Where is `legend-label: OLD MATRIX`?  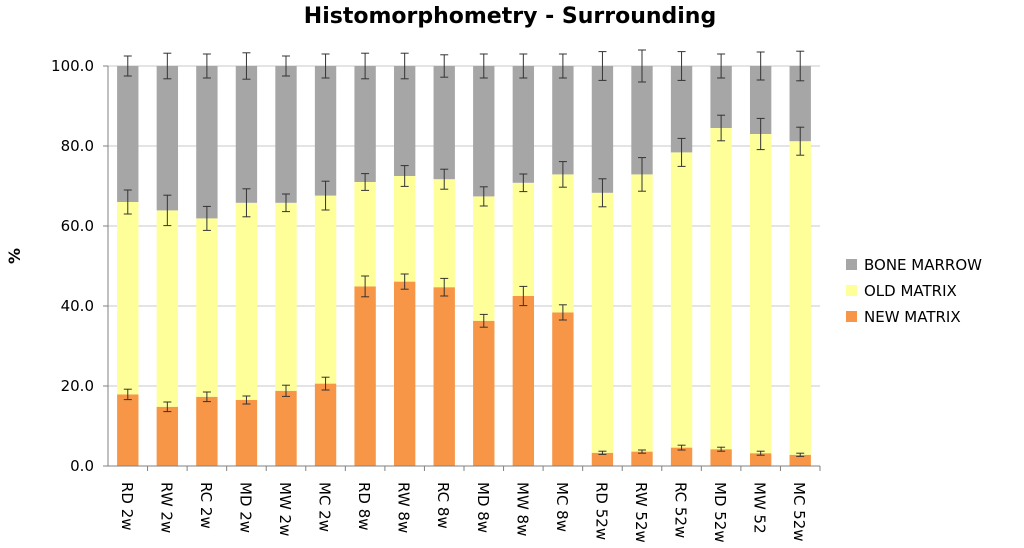
legend-label: OLD MATRIX is located at coordinates (910, 291).